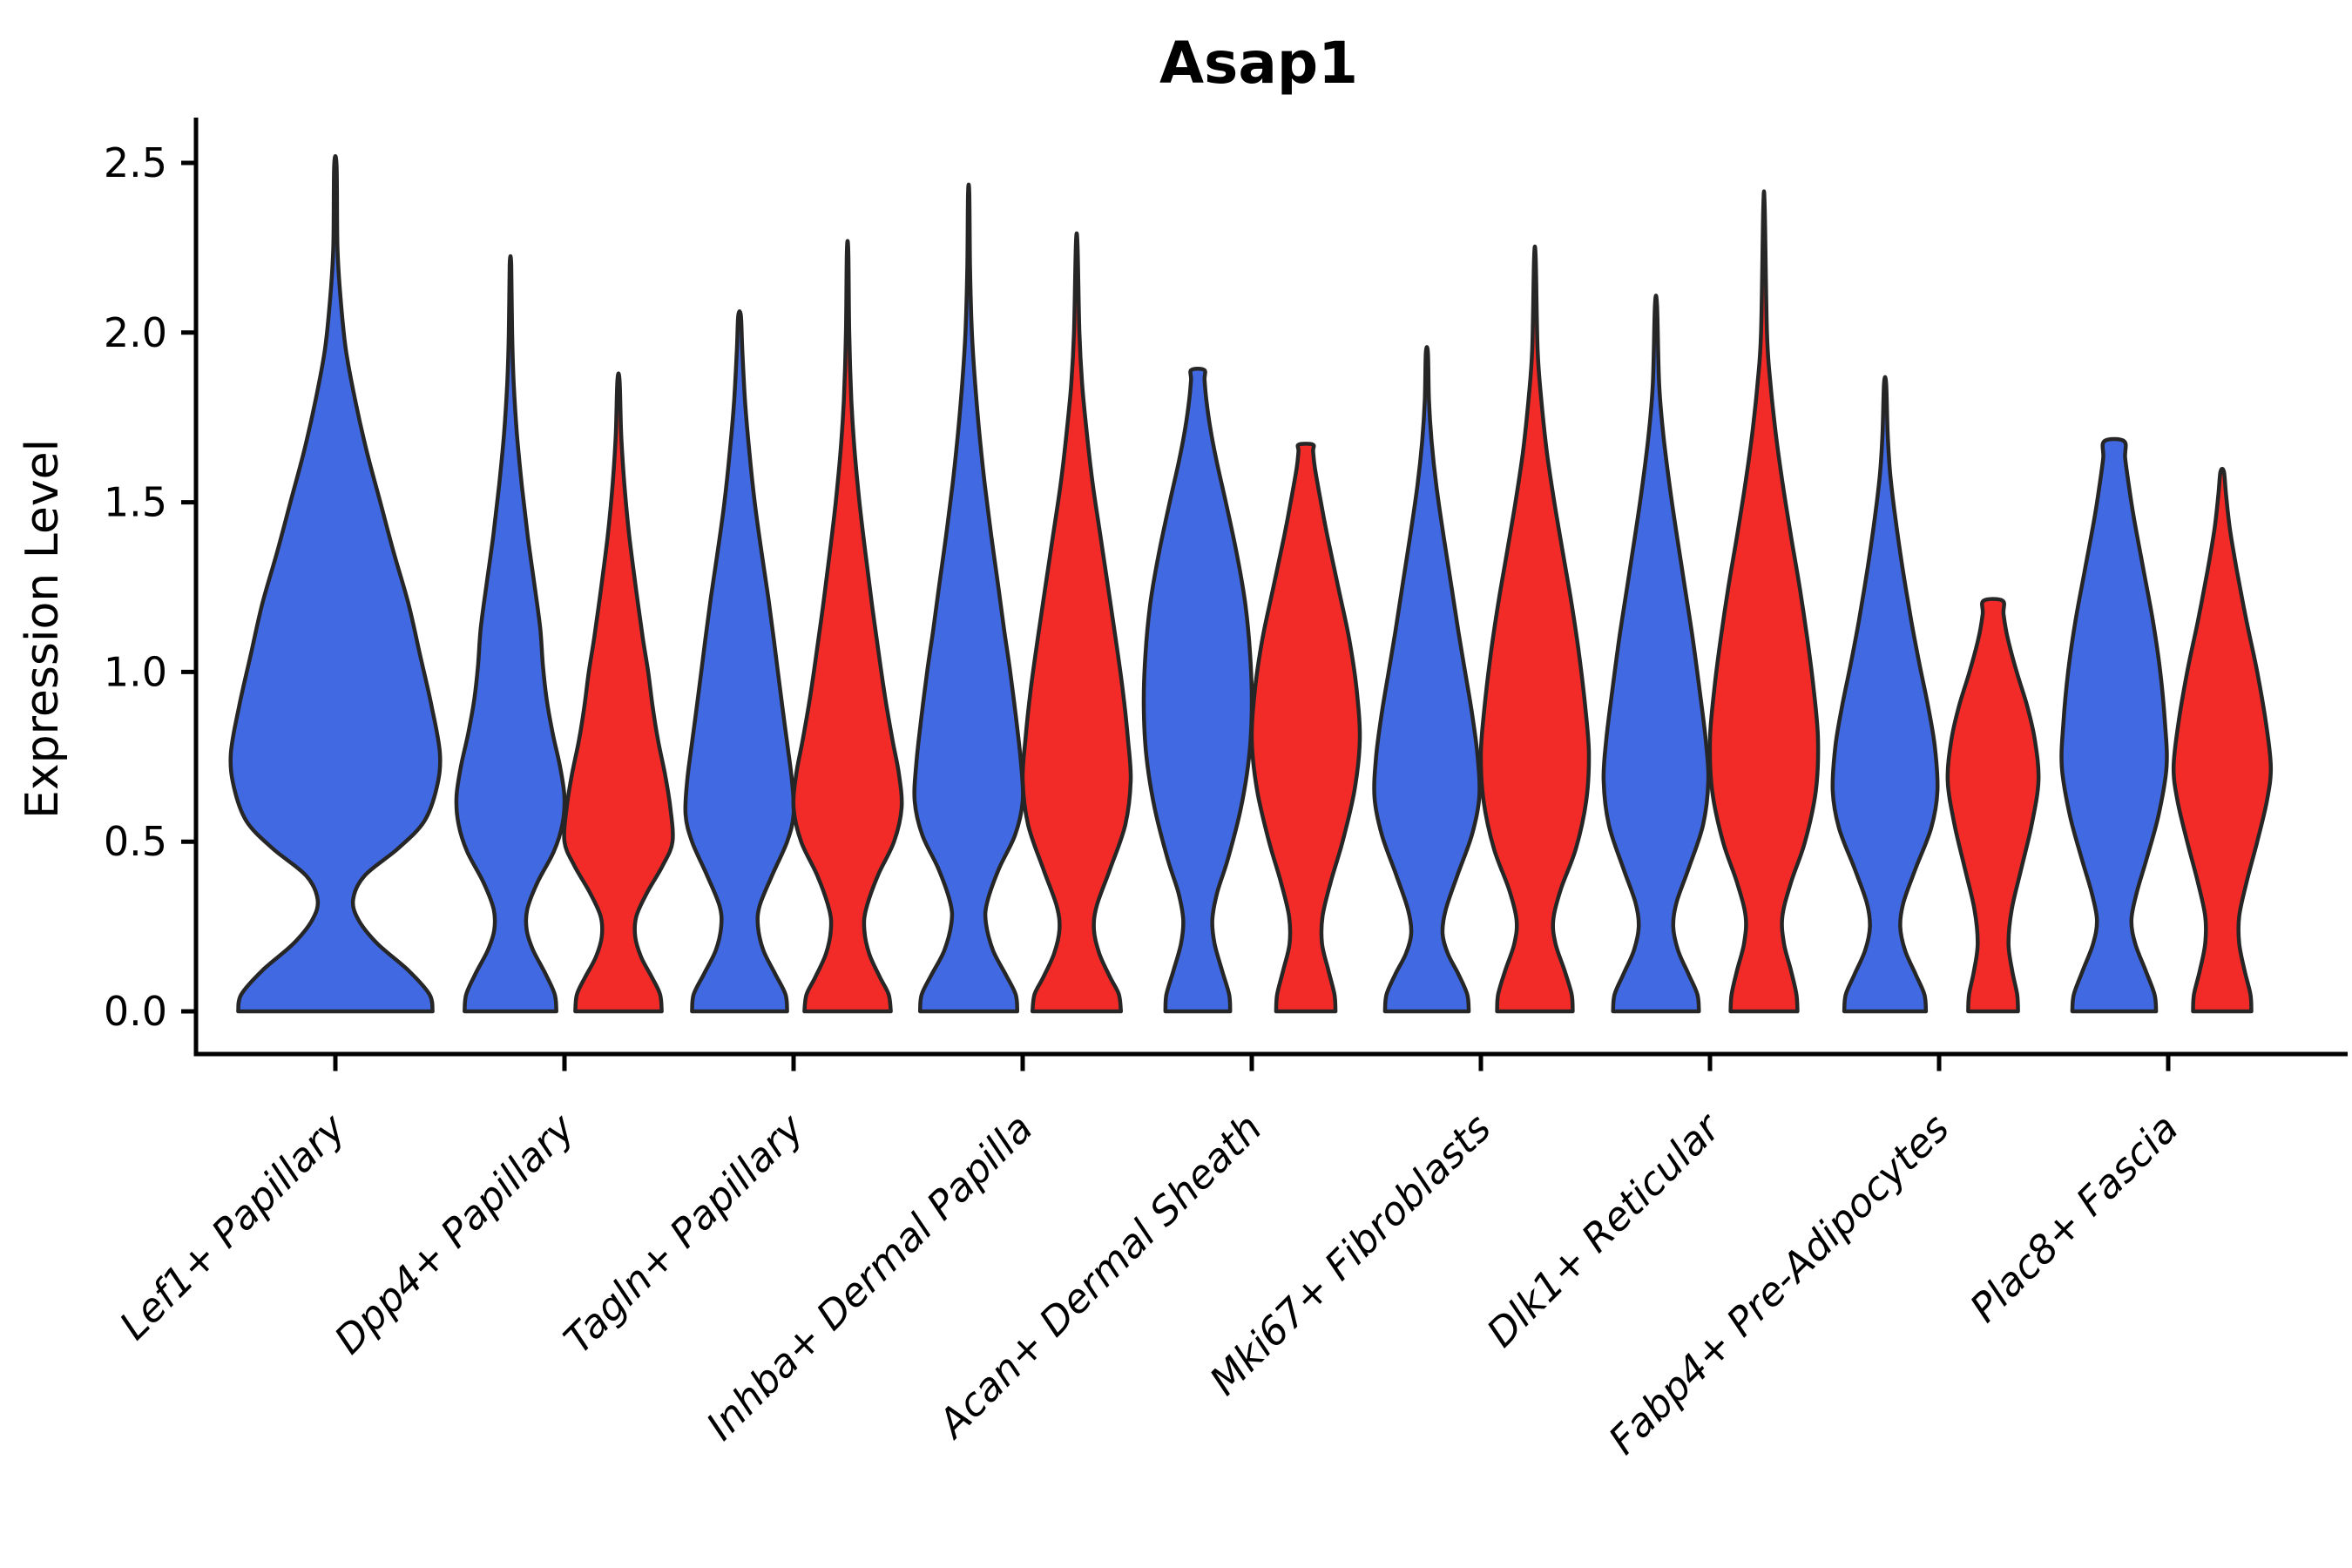  I want to click on violin-4-blue, so click(1197, 690).